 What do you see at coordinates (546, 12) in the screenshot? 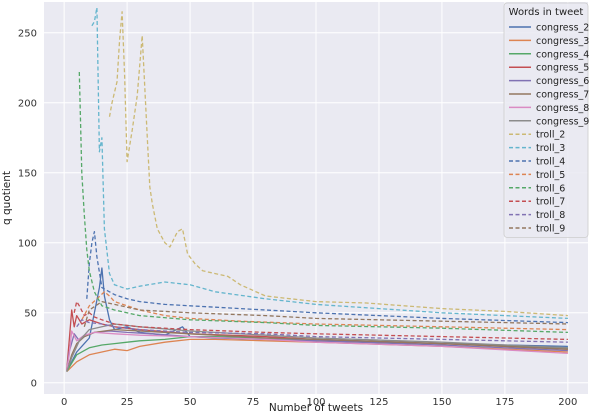
I see `legend-title: Words in tweet` at bounding box center [546, 12].